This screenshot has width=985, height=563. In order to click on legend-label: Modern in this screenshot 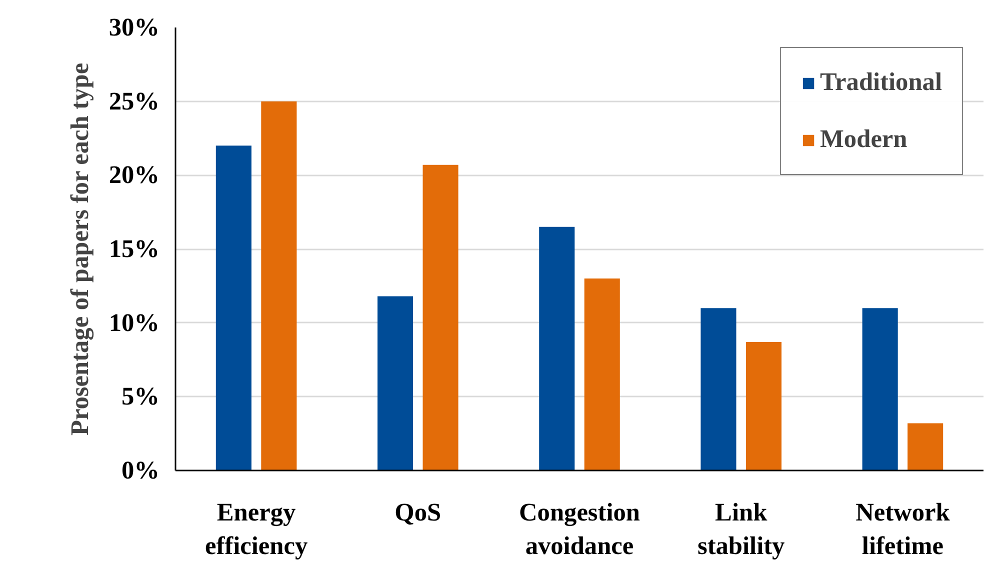, I will do `click(864, 139)`.